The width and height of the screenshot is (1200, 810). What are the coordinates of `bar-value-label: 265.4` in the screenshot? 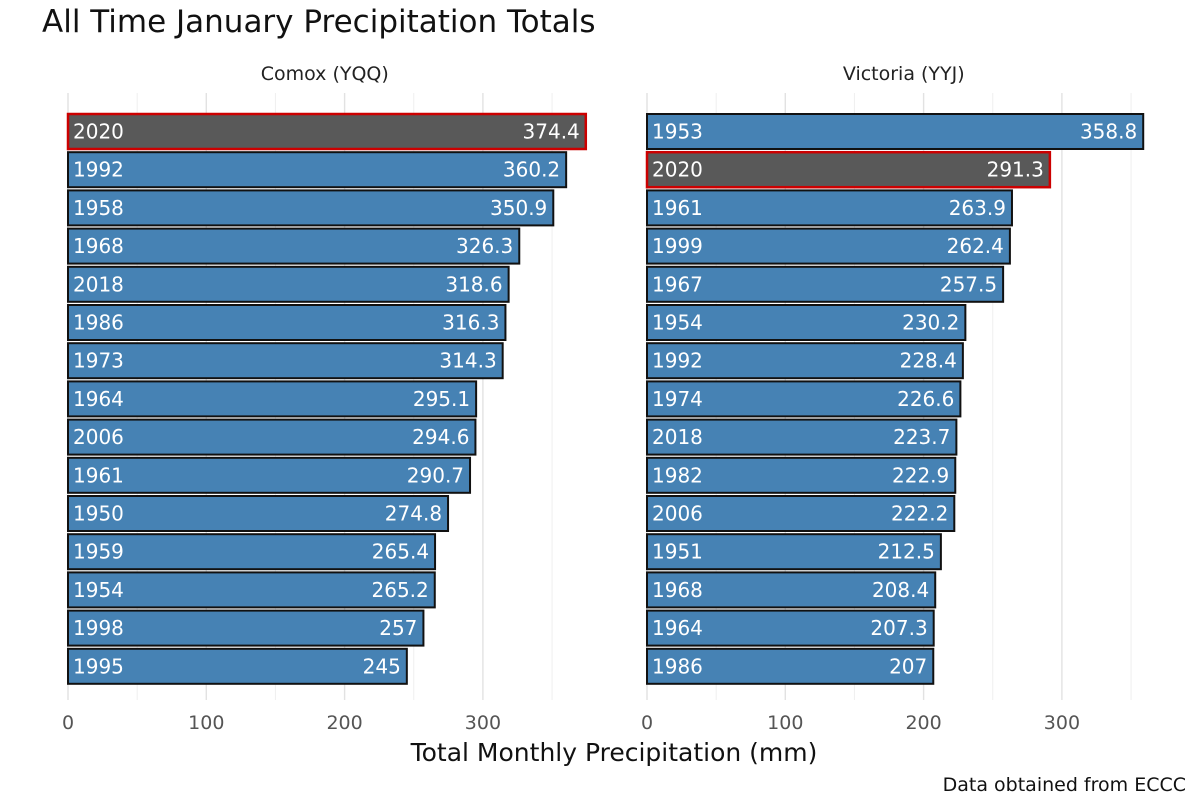 It's located at (400, 552).